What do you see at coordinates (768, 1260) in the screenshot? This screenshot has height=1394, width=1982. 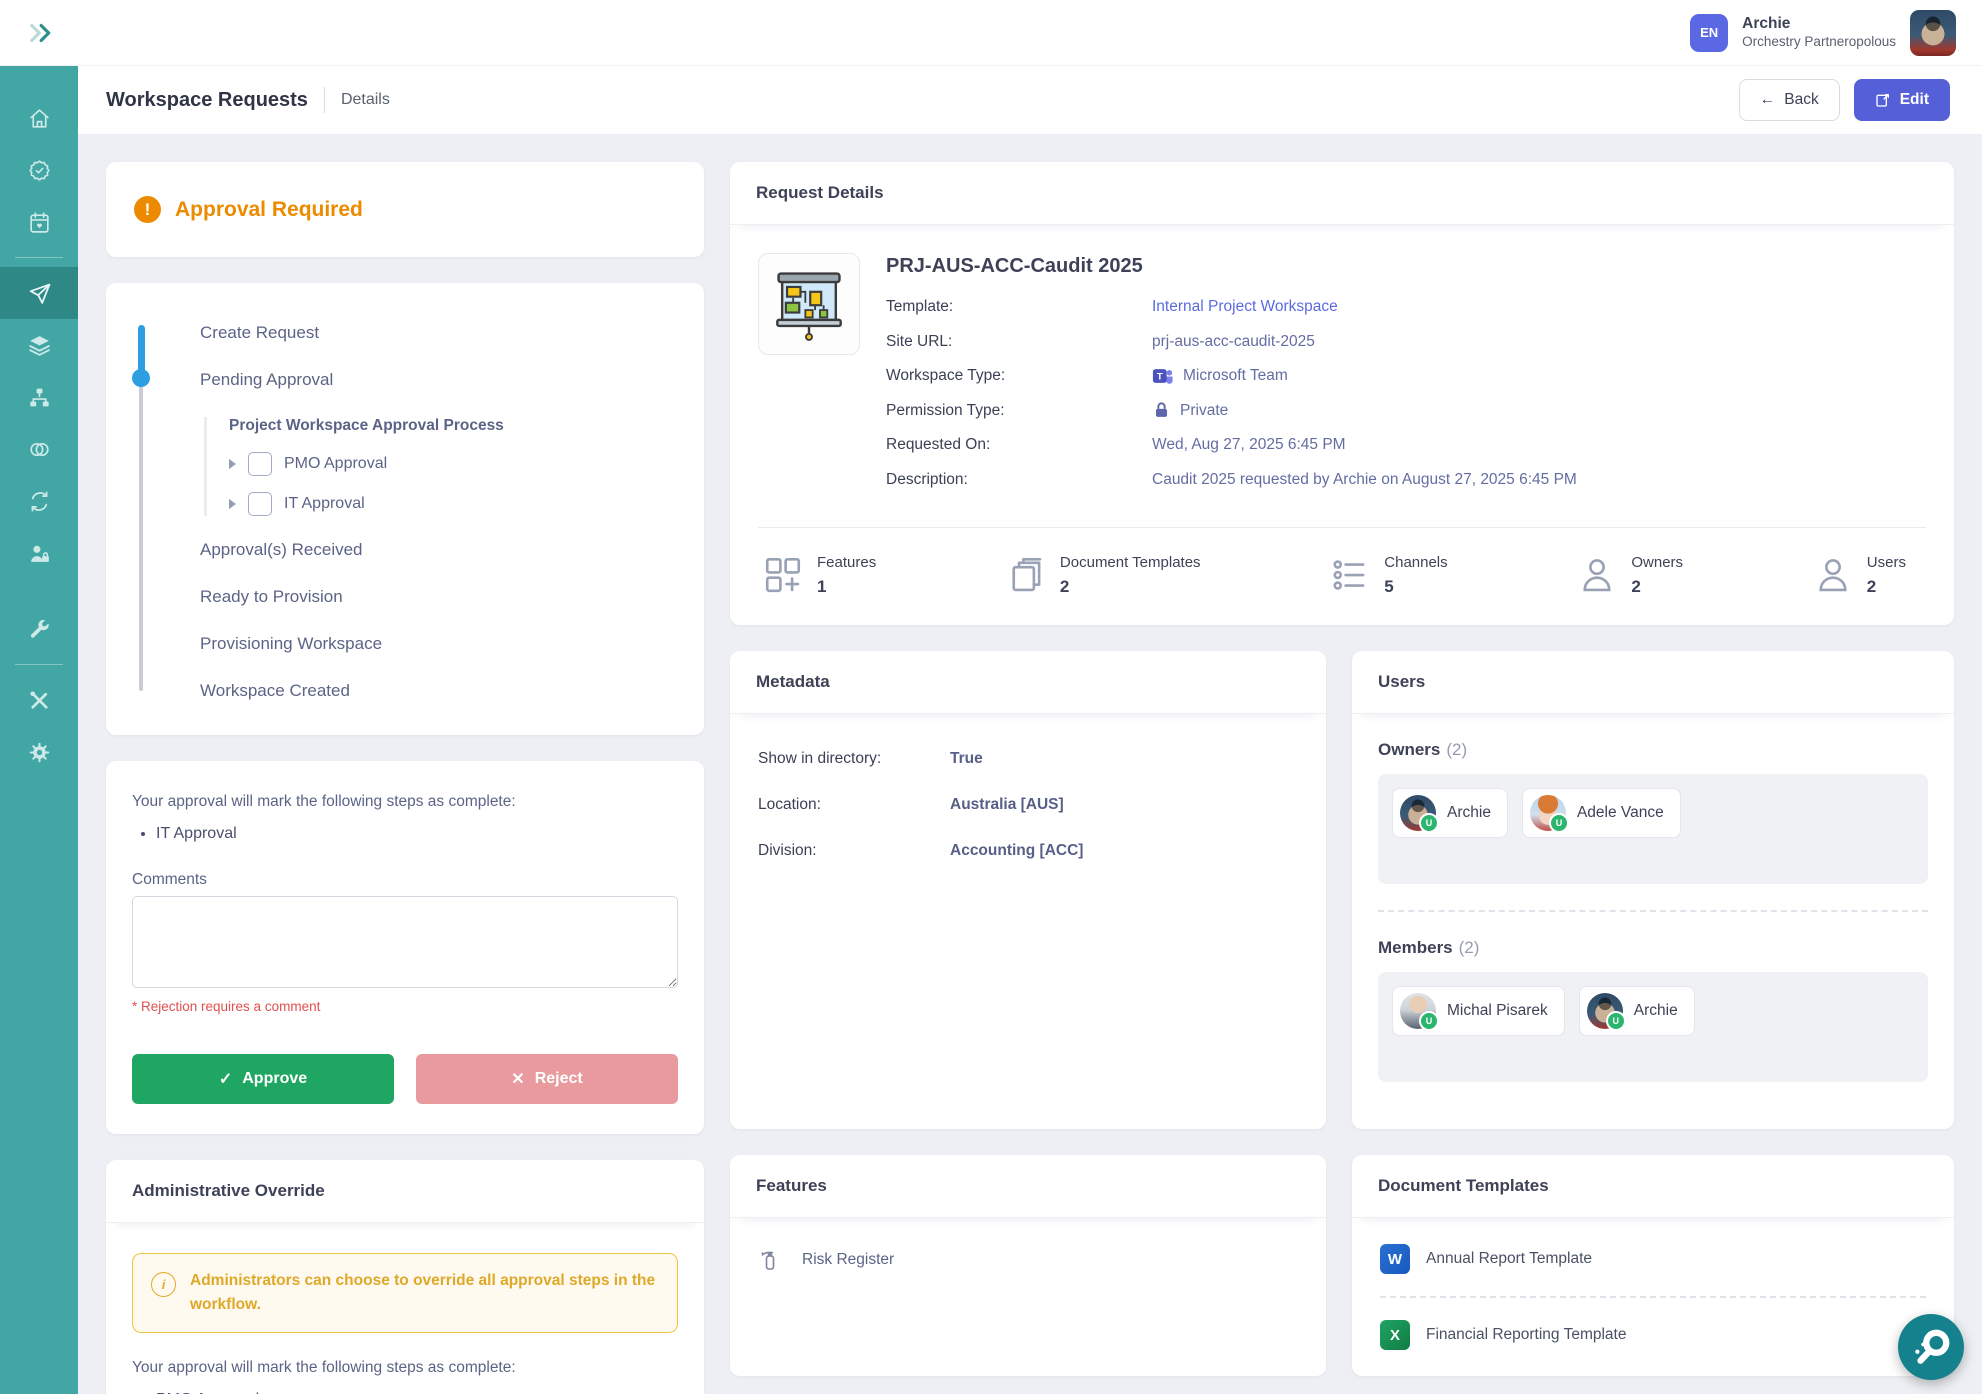 I see `fire-extinguisher-icon` at bounding box center [768, 1260].